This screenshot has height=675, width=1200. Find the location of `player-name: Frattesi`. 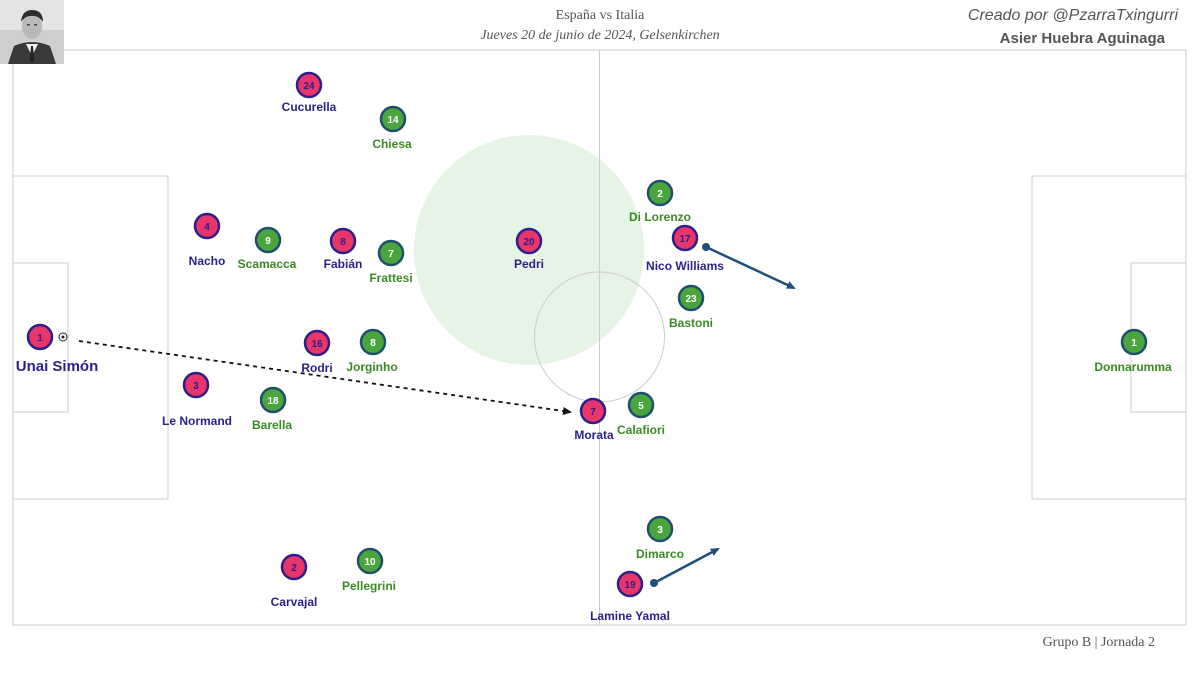

player-name: Frattesi is located at coordinates (390, 278).